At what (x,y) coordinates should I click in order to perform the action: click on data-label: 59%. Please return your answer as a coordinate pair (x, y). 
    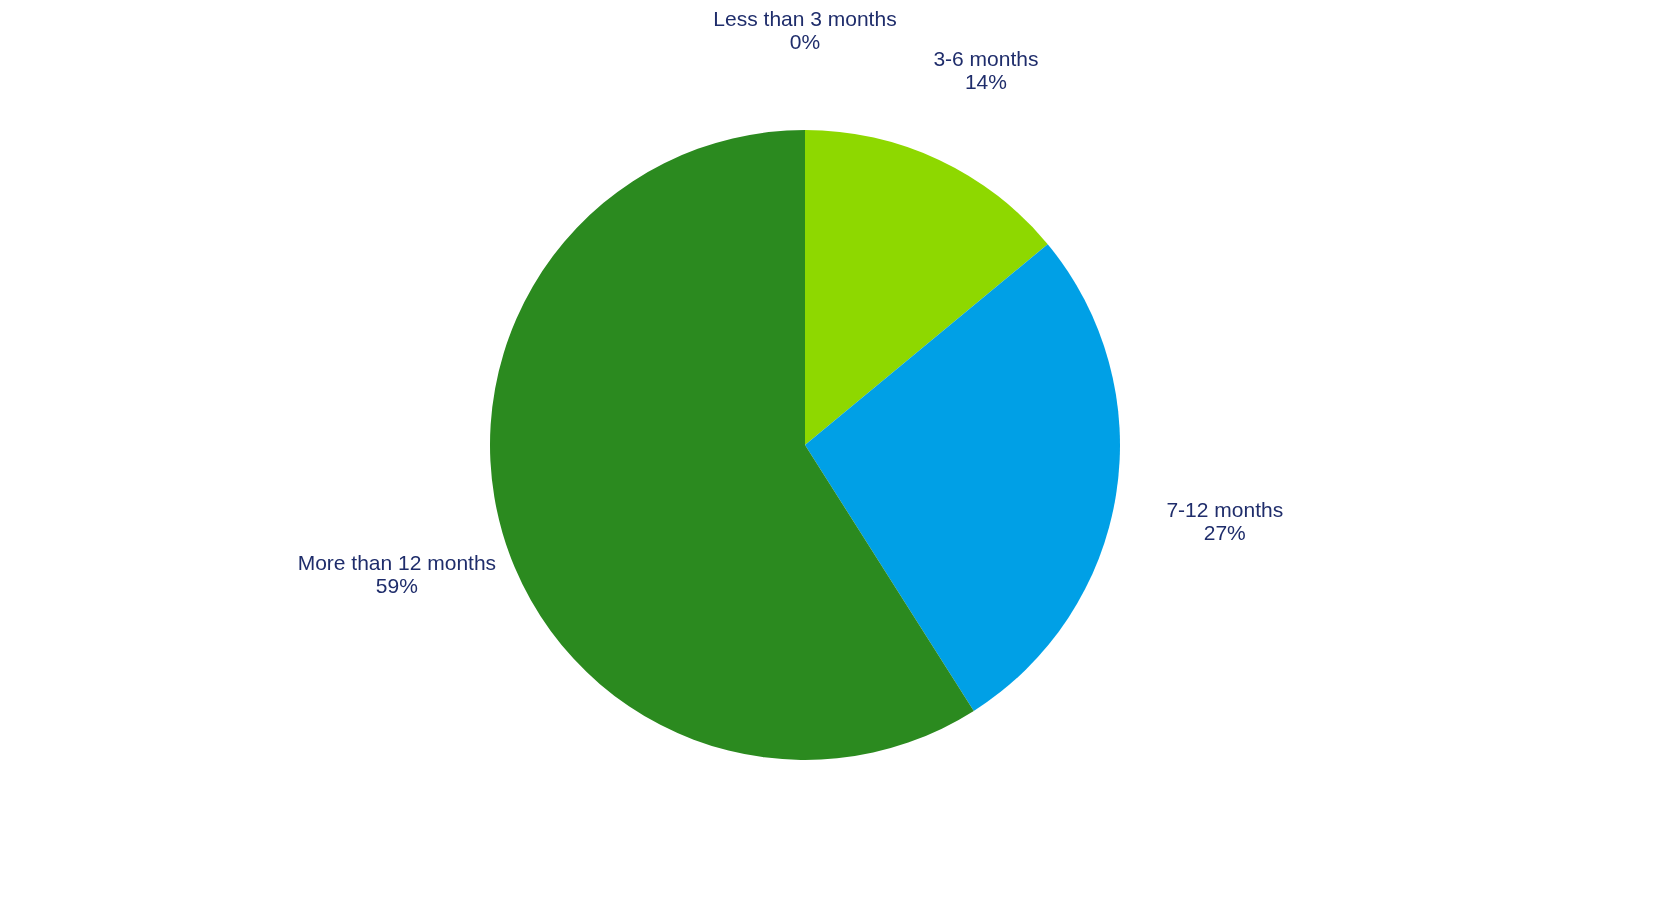
    Looking at the image, I should click on (396, 585).